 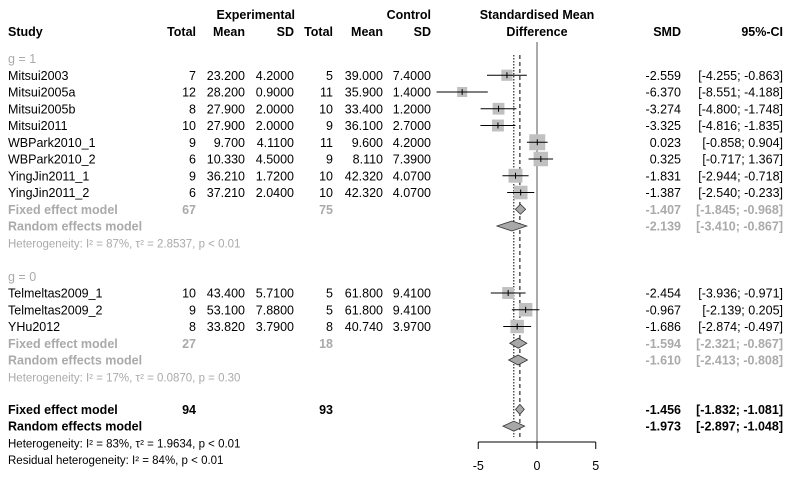 What do you see at coordinates (739, 227) in the screenshot?
I see `subgroup-random-ci: [-3.410; -0.867]` at bounding box center [739, 227].